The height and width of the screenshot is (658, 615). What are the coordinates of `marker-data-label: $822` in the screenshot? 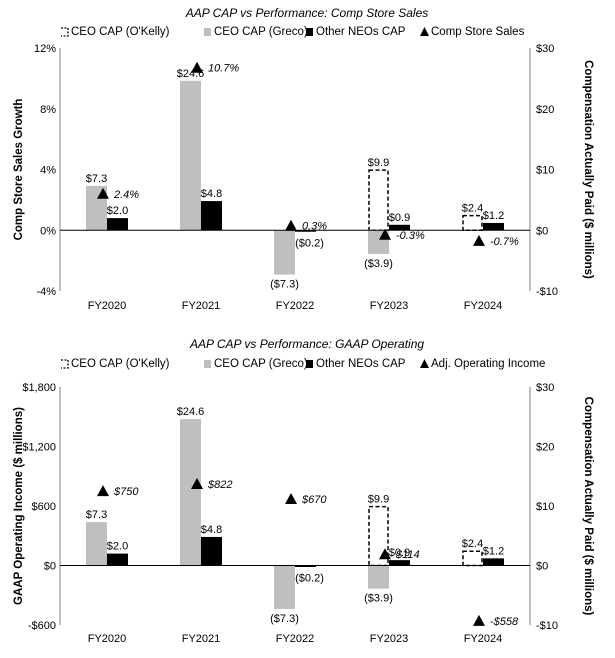 It's located at (219, 485).